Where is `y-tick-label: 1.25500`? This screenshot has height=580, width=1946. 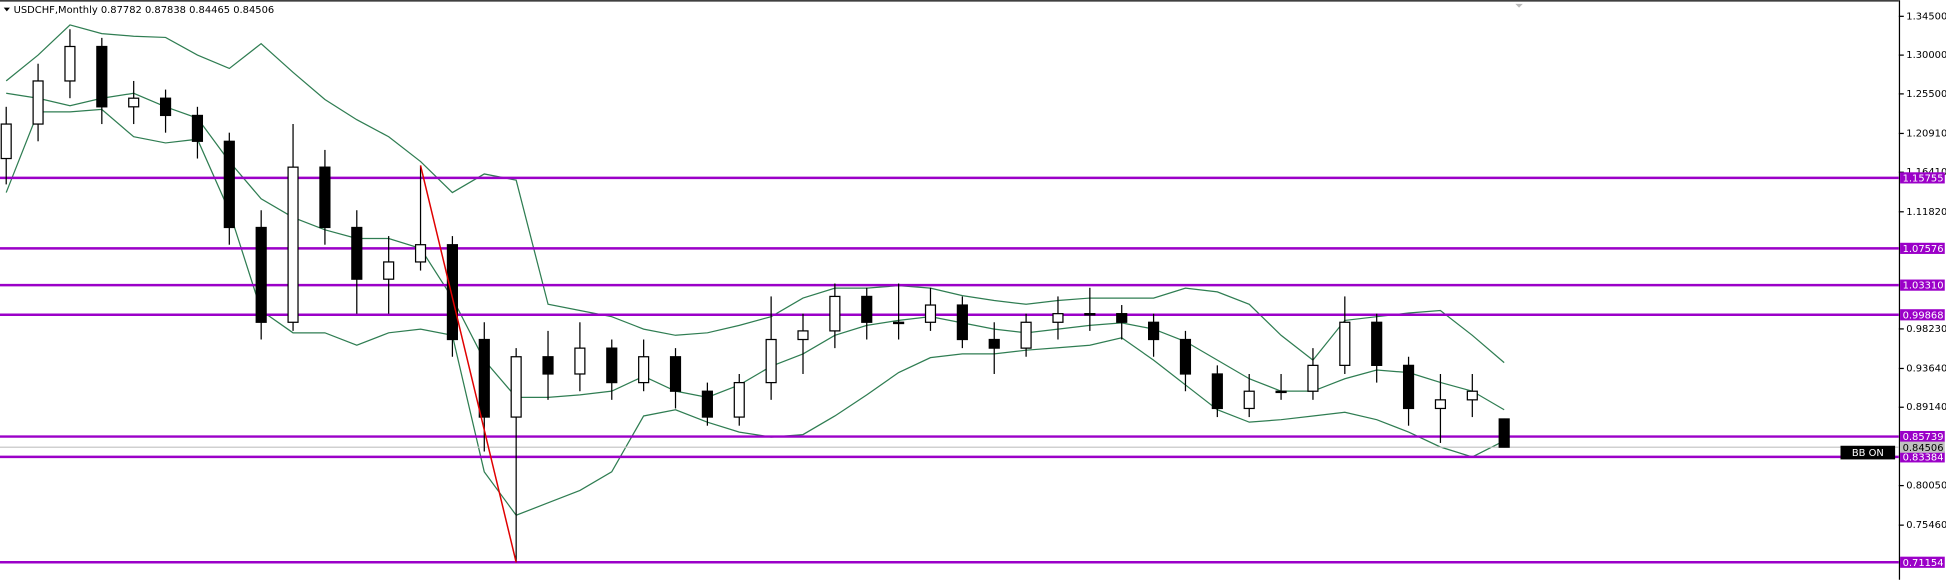 y-tick-label: 1.25500 is located at coordinates (1926, 94).